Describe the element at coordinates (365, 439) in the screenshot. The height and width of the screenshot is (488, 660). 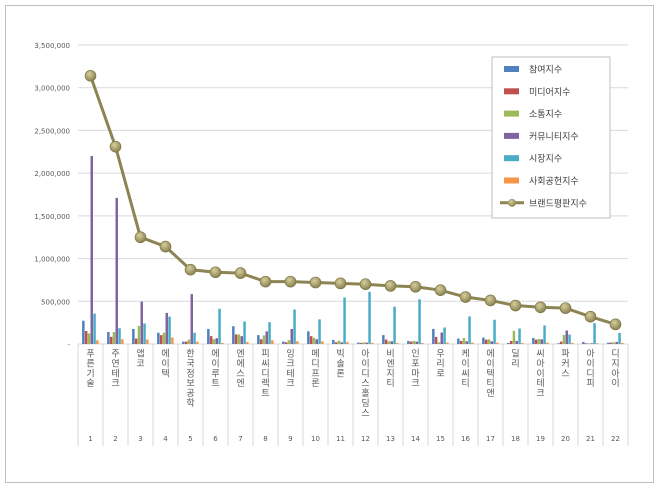
I see `x-rank-label: 12` at that location.